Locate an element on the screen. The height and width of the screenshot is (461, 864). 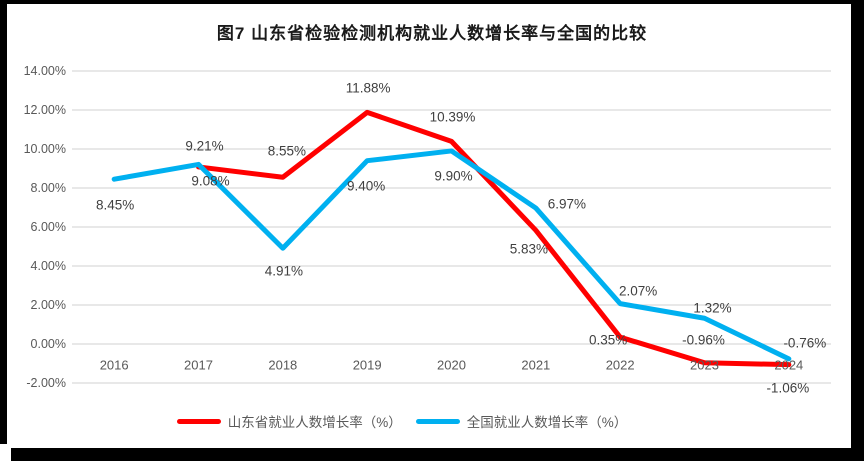
legend-item-national: 全国就业人数增长率（%） is located at coordinates (521, 421).